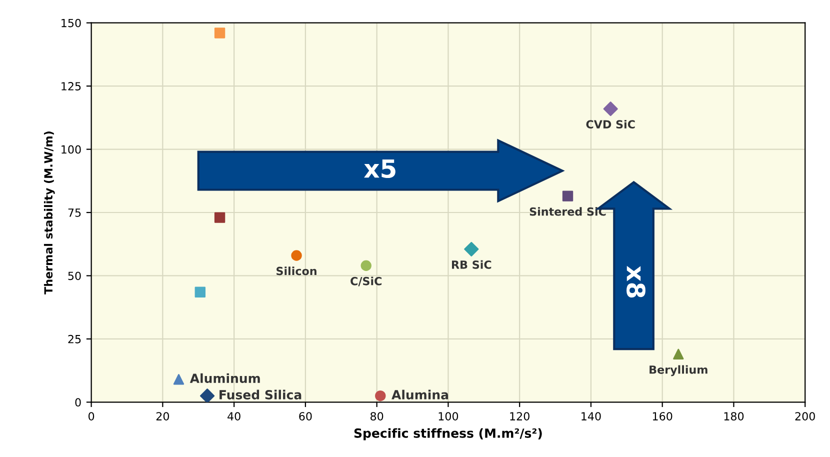 Image resolution: width=830 pixels, height=457 pixels. I want to click on x-tick-label: 140, so click(591, 416).